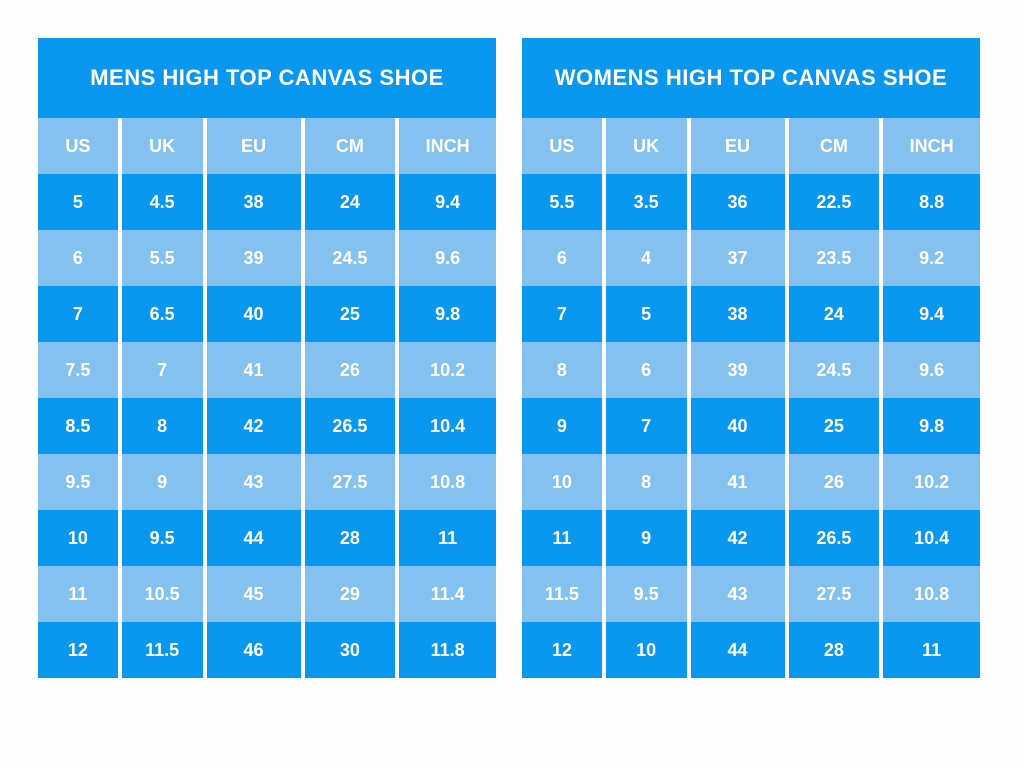  What do you see at coordinates (267, 202) in the screenshot?
I see `table-row: 5 4.5 38 24 9.4` at bounding box center [267, 202].